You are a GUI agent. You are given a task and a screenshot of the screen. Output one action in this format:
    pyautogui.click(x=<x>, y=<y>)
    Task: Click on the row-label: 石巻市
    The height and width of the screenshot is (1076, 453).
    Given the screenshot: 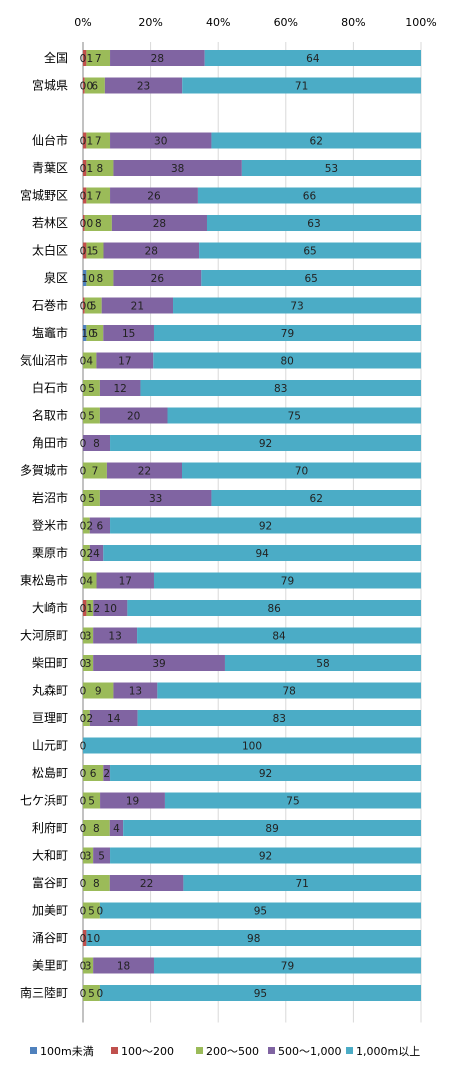 What is the action you would take?
    pyautogui.click(x=50, y=305)
    